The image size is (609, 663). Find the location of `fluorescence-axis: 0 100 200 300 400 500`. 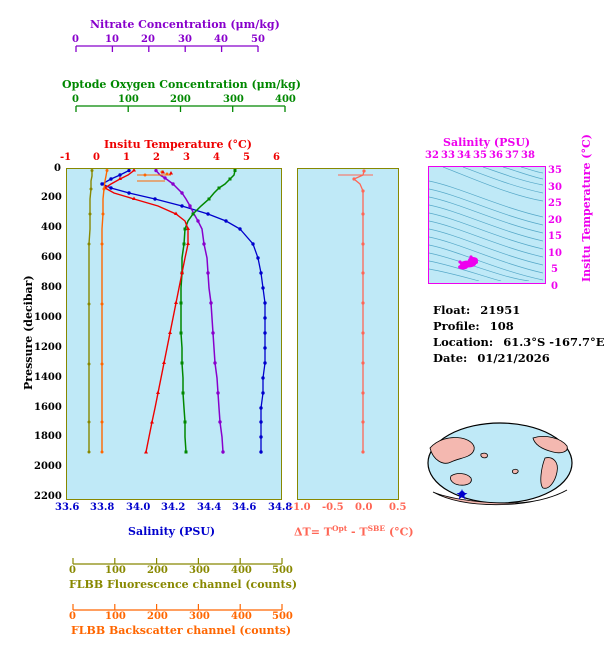

fluorescence-axis: 0 100 200 300 400 500 is located at coordinates (181, 567).